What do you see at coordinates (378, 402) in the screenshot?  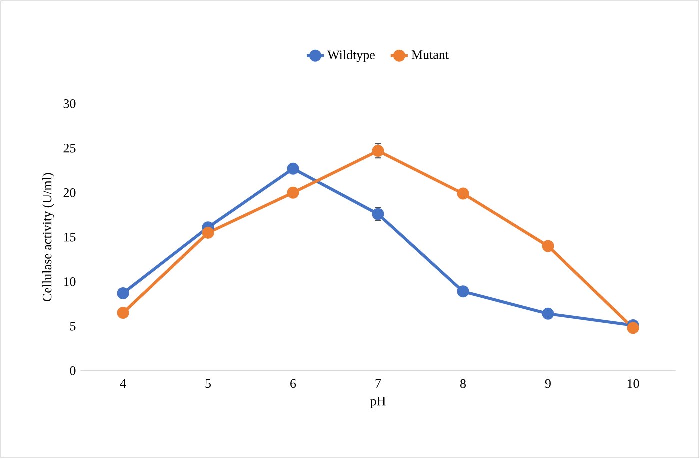 I see `x-axis-title: pH` at bounding box center [378, 402].